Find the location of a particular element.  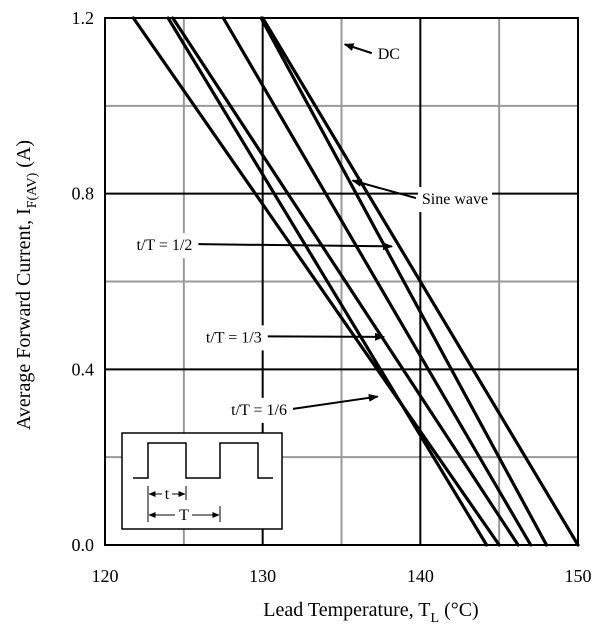

y-axis-title: Average Forward Current, IF(AV) (A) is located at coordinates (26, 285).